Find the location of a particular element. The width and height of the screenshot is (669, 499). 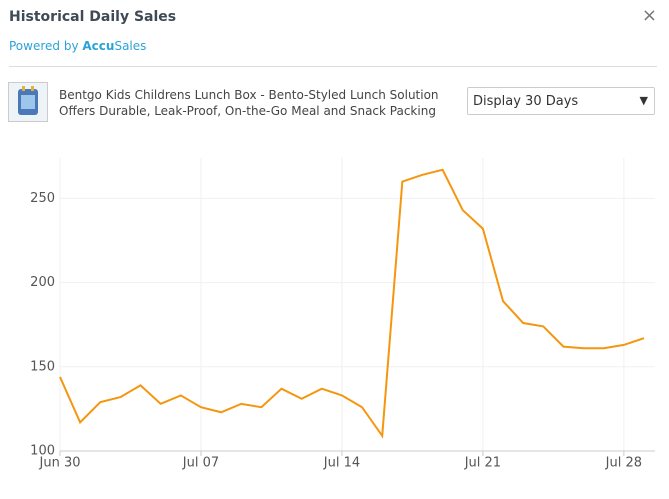

y-tick-label: 250 is located at coordinates (42, 198).